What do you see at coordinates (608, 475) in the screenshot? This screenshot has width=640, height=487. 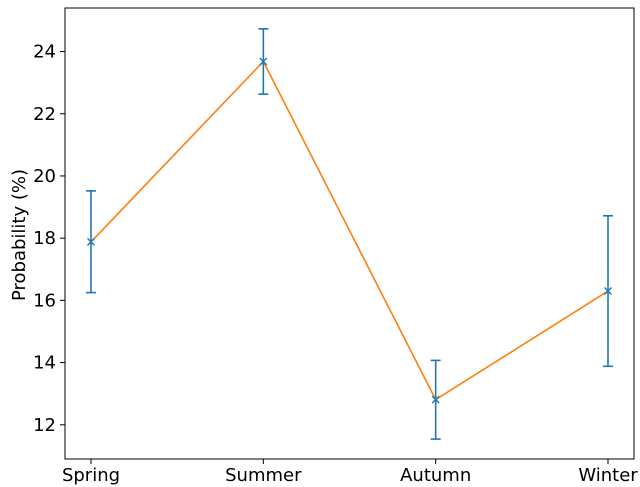 I see `x-tick-label: Winter` at bounding box center [608, 475].